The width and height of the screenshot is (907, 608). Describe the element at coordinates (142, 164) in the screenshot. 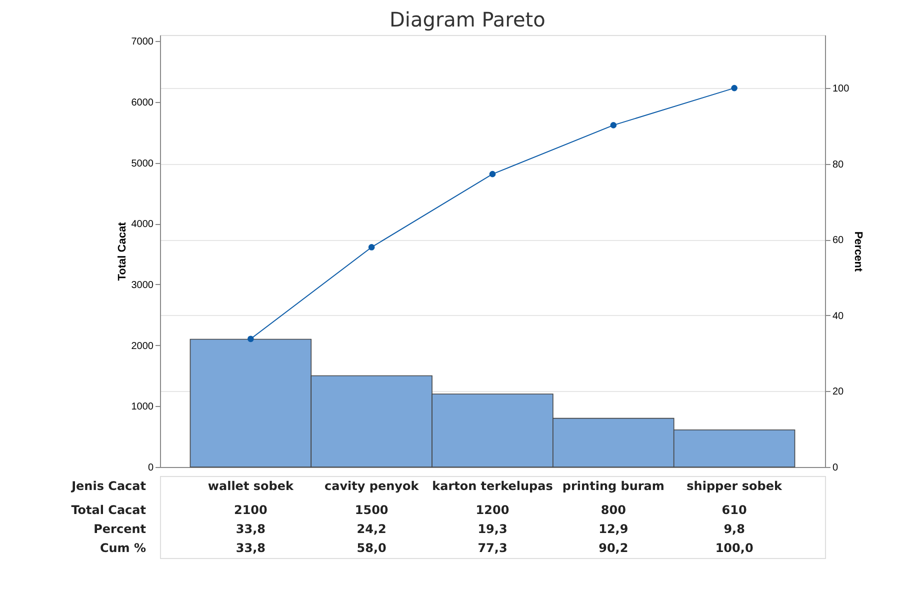

I see `y-tick-label: 5000` at that location.